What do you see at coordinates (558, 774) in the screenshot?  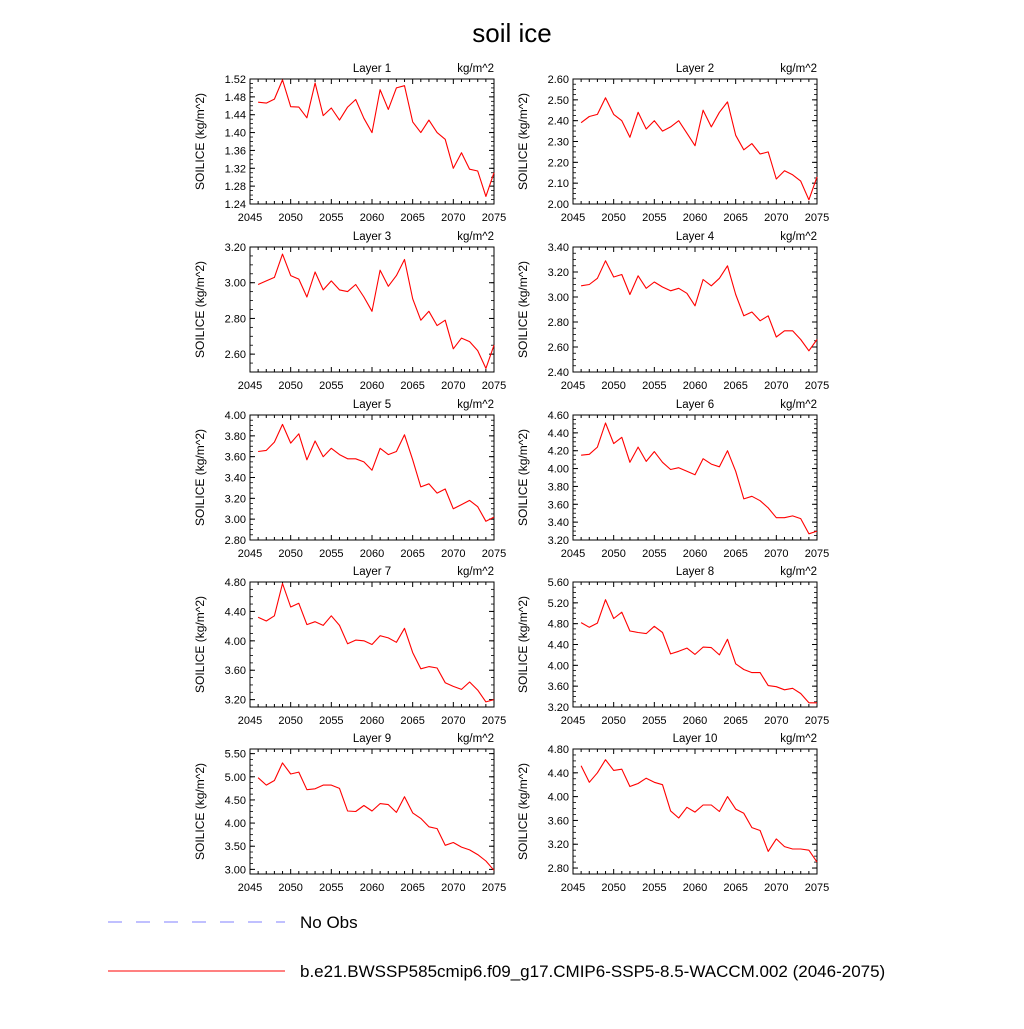 I see `layer-10-y-tick-label: 4.40` at bounding box center [558, 774].